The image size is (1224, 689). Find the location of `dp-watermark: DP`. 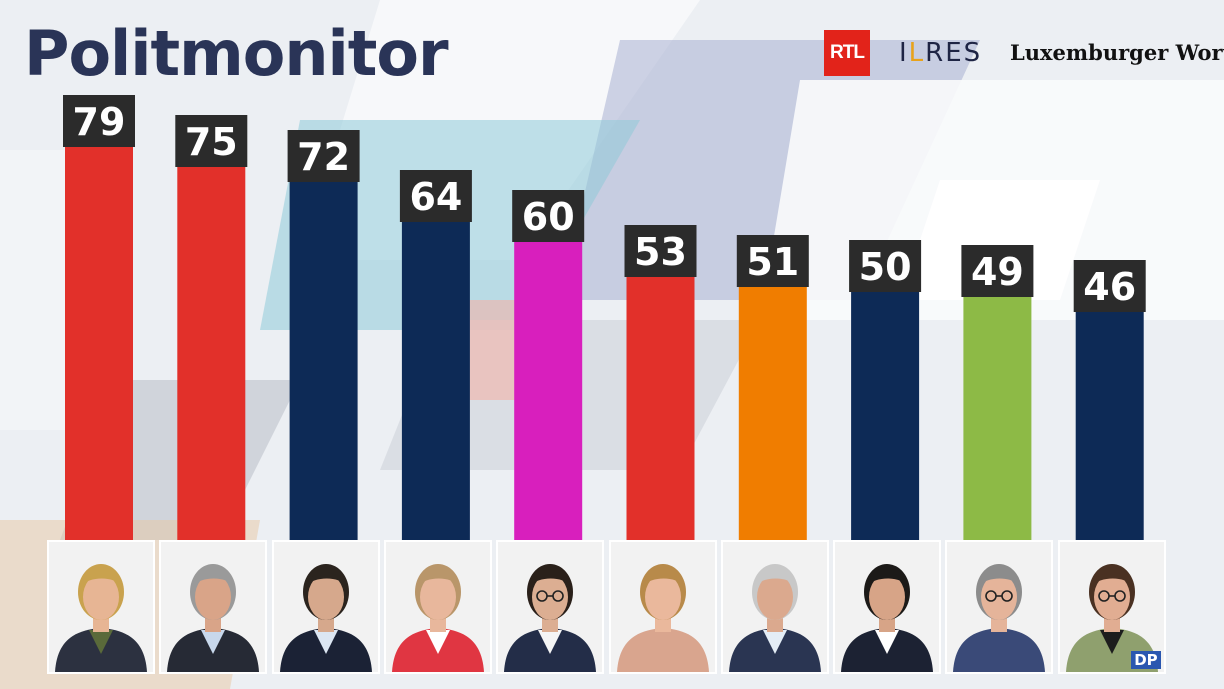

dp-watermark: DP is located at coordinates (1146, 660).